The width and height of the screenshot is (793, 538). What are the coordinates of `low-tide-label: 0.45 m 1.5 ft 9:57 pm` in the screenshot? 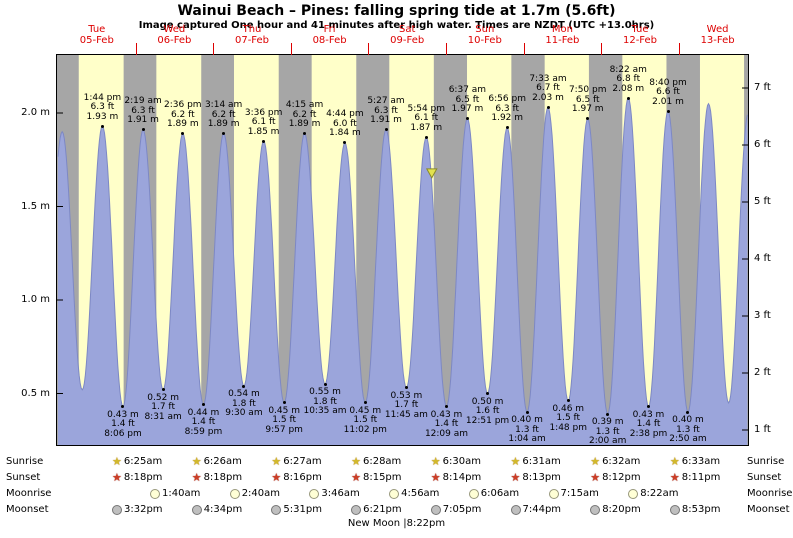 It's located at (284, 421).